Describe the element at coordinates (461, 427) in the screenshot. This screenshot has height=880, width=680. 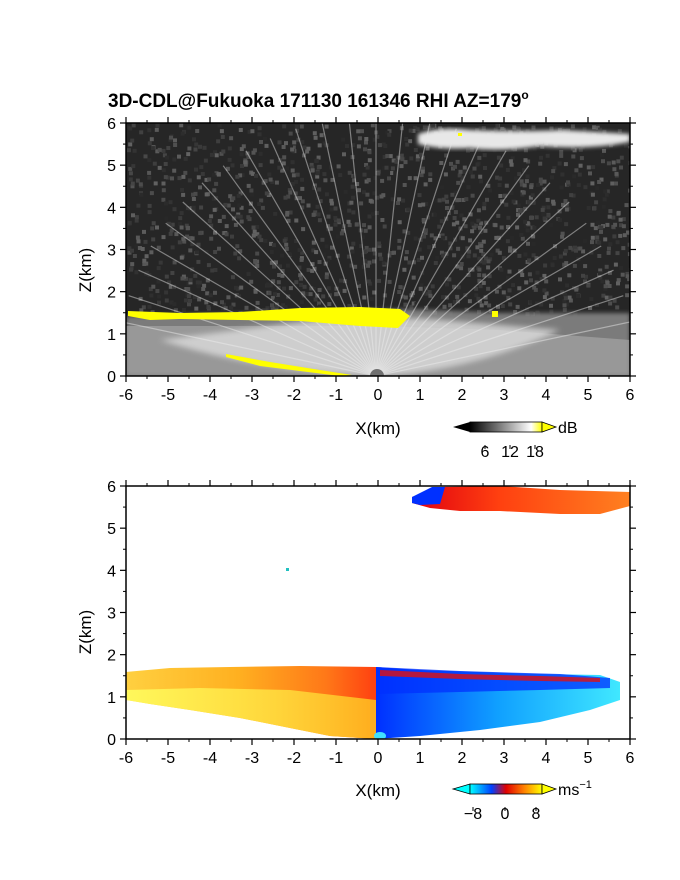
I see `colorbar-left-arrow` at that location.